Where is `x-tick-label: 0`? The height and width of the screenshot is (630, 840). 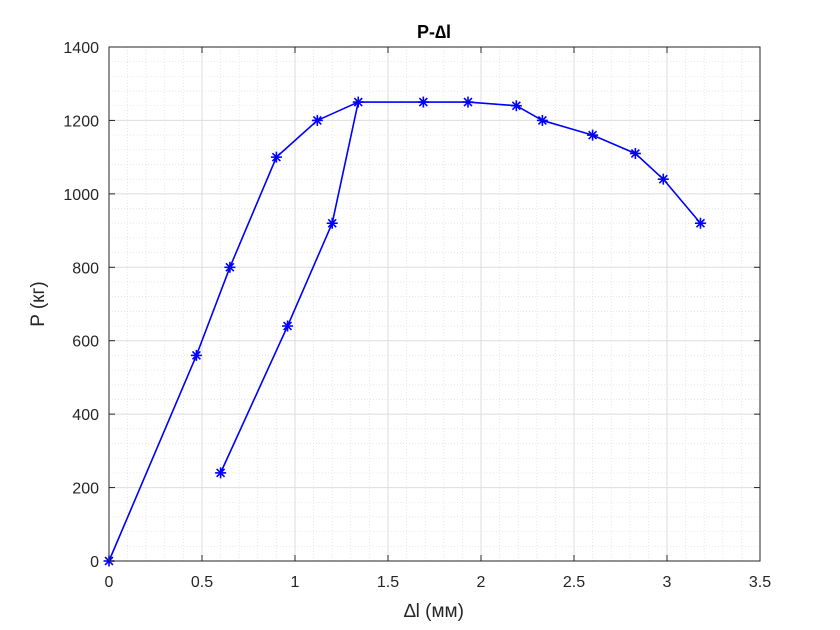
x-tick-label: 0 is located at coordinates (109, 582).